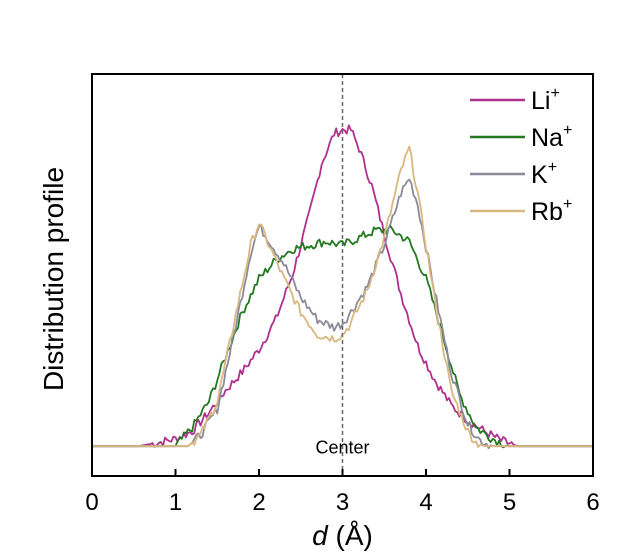 This screenshot has width=621, height=556. What do you see at coordinates (509, 502) in the screenshot?
I see `x-tick-label: 5` at bounding box center [509, 502].